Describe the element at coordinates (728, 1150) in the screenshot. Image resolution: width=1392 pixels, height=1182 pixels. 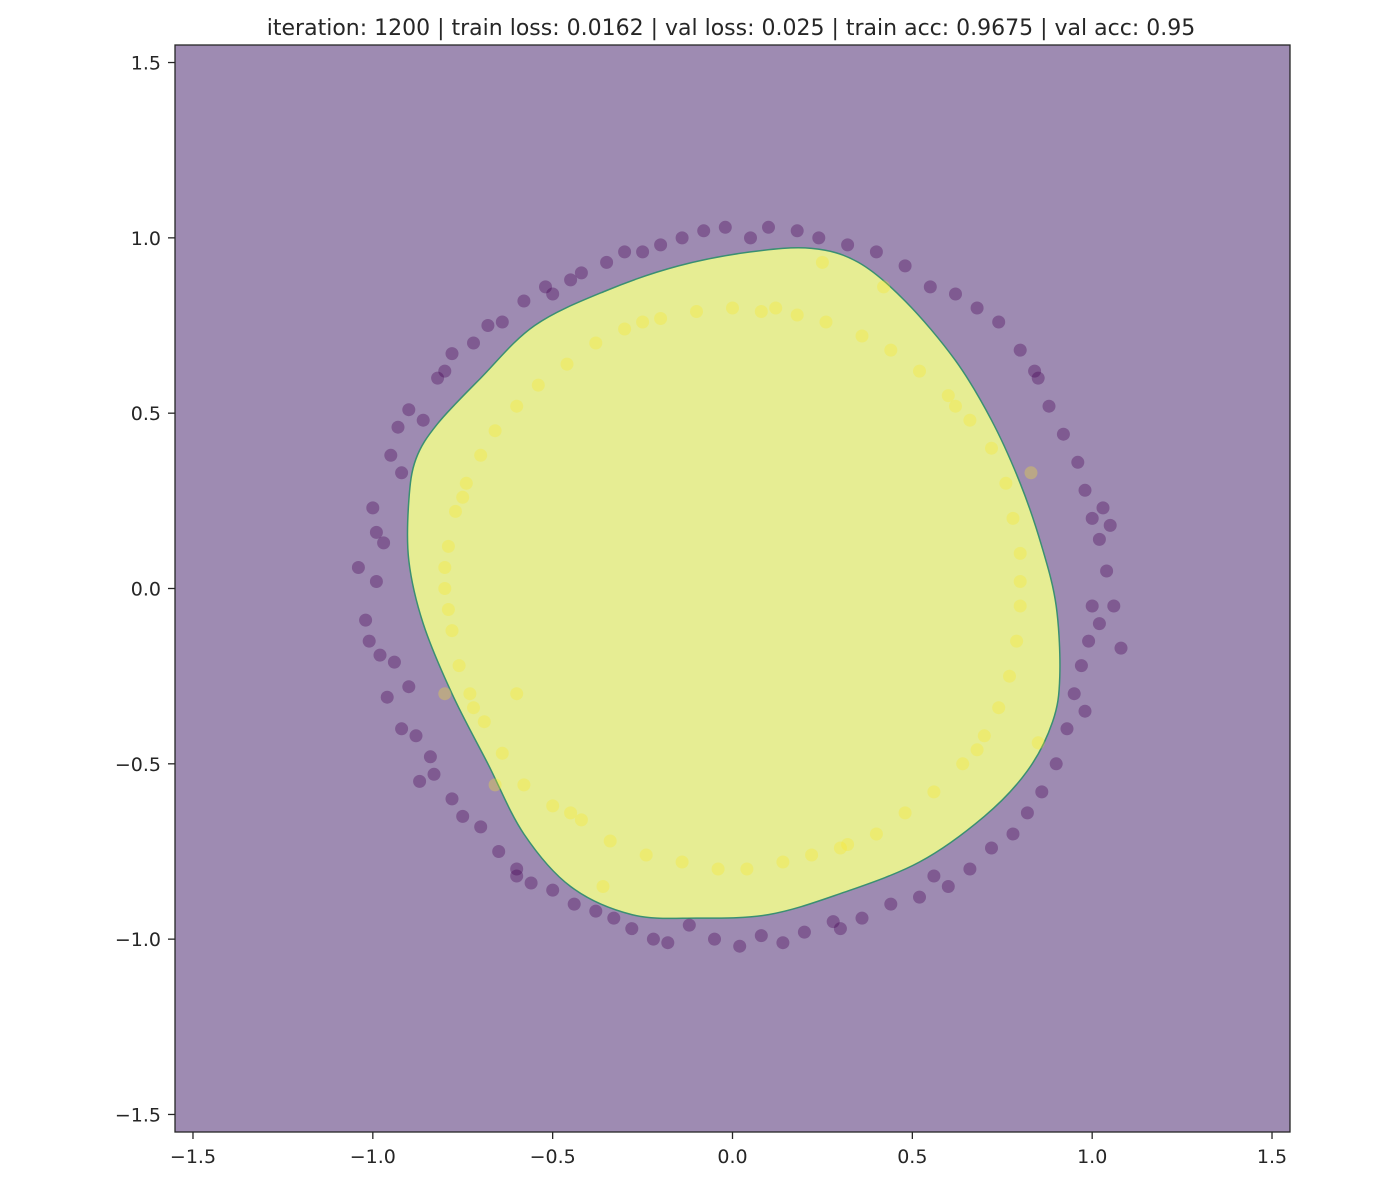
I see `x-axis: −1.5 −1.0 −0.5 0.0 0.5 1.0 1.5` at that location.